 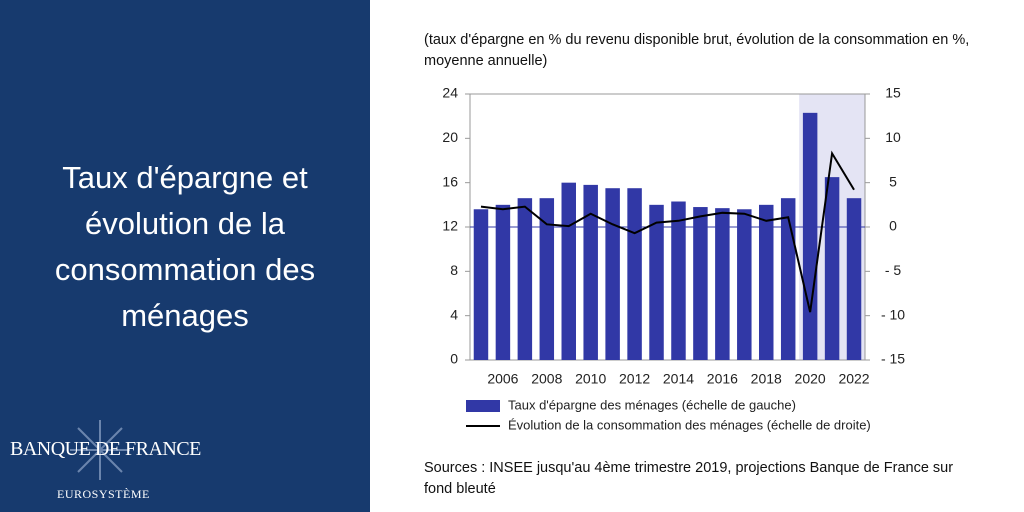 What do you see at coordinates (893, 226) in the screenshot?
I see `y2-tick-label: 0` at bounding box center [893, 226].